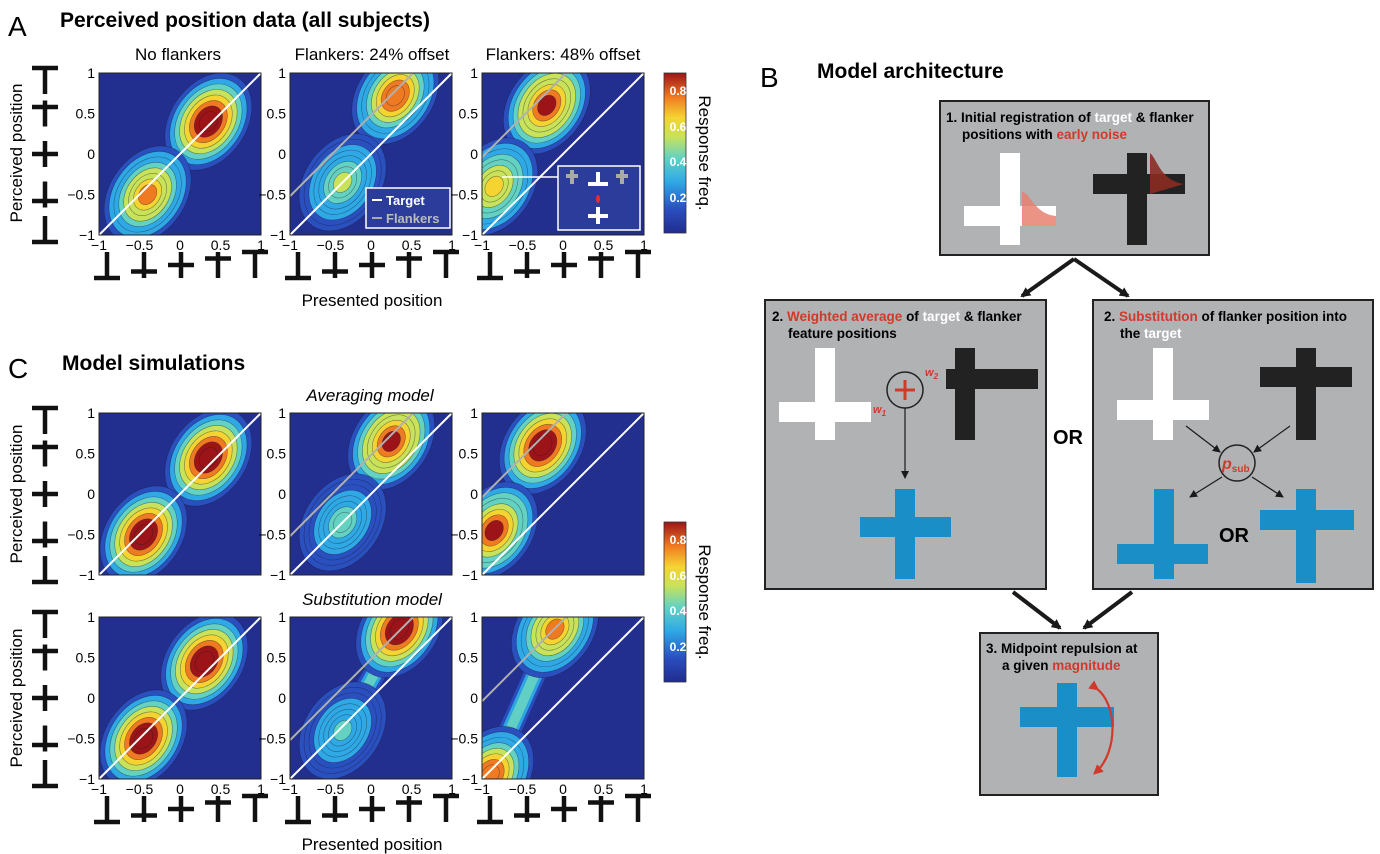 The height and width of the screenshot is (854, 1380). Describe the element at coordinates (1061, 665) in the screenshot. I see `svg-text: a given magnitude` at that location.